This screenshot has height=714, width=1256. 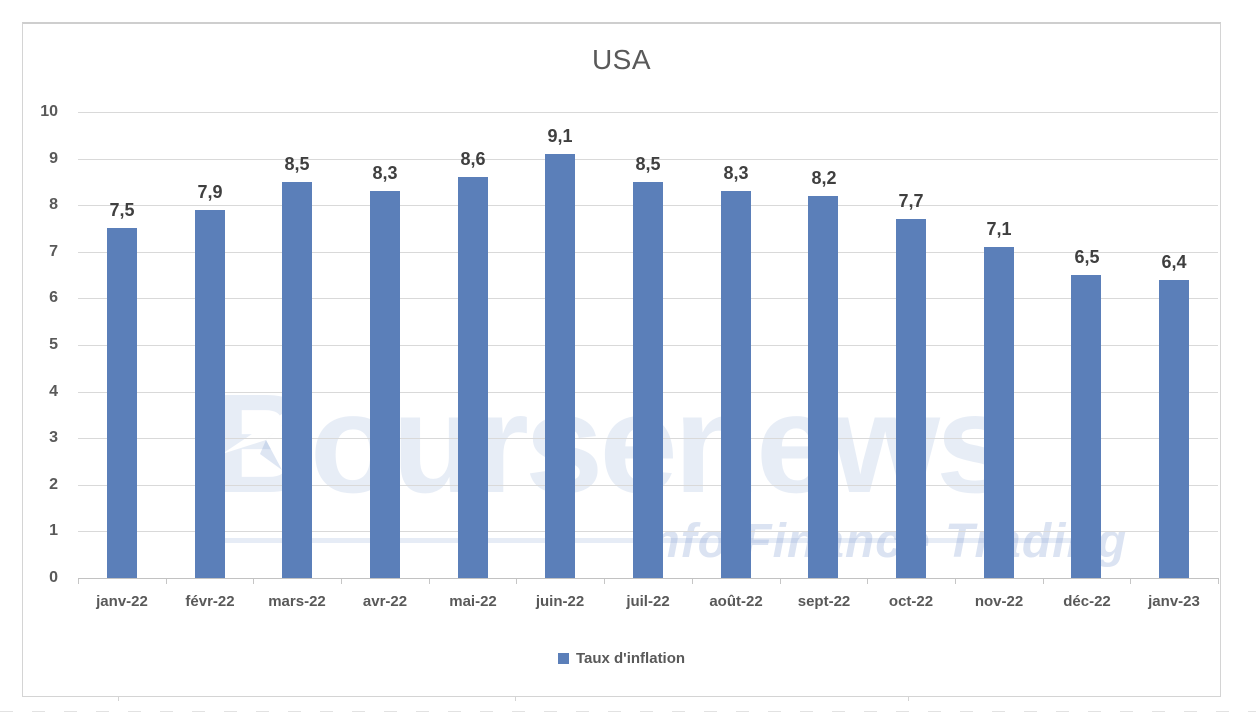 What do you see at coordinates (630, 658) in the screenshot?
I see `legend-label: Taux d'inflation` at bounding box center [630, 658].